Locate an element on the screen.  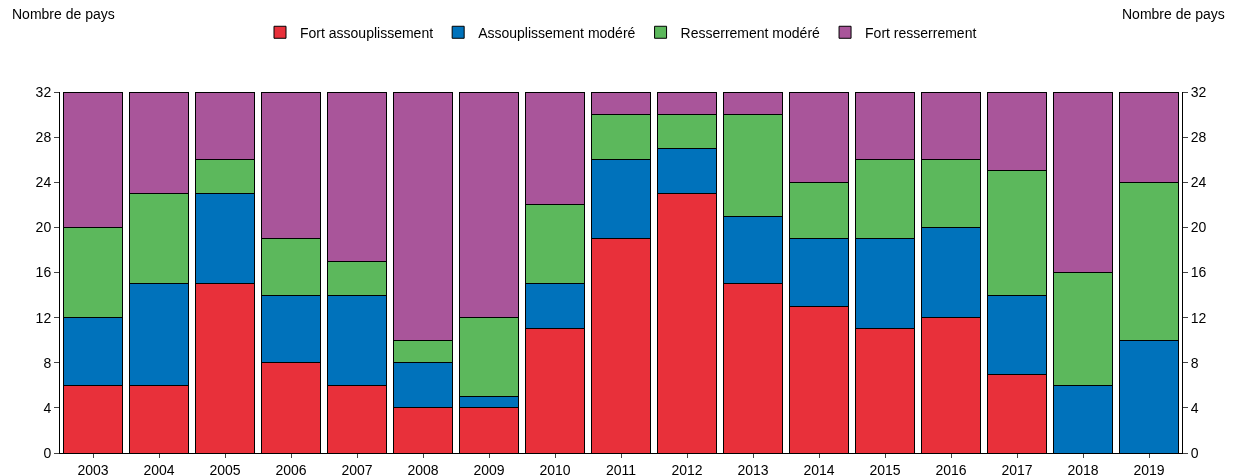
y-tick-label: 28 is located at coordinates (43, 137).